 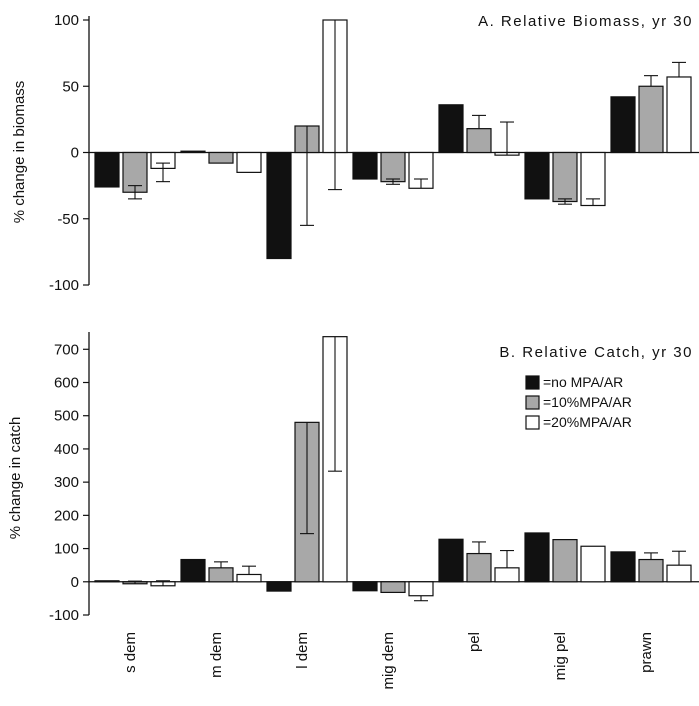 What do you see at coordinates (388, 661) in the screenshot?
I see `x-category-label: mig dem` at bounding box center [388, 661].